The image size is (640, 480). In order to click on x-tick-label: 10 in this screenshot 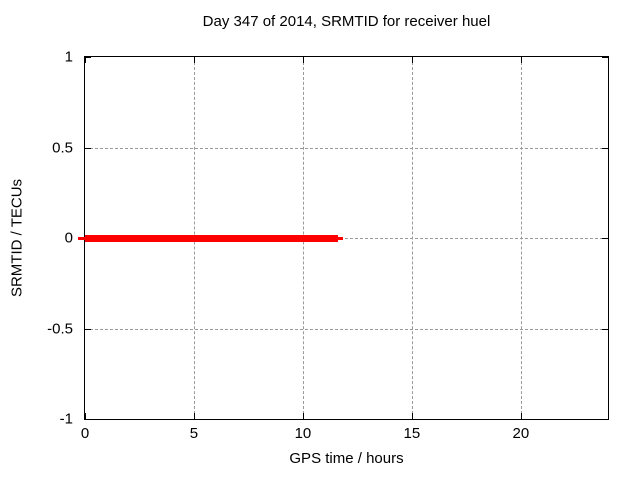, I will do `click(303, 433)`.